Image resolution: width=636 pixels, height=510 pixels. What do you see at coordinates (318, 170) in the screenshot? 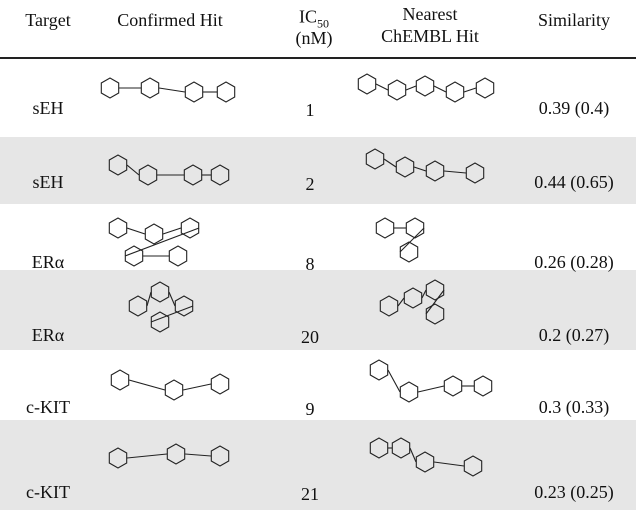
I see `row-shading` at bounding box center [318, 170].